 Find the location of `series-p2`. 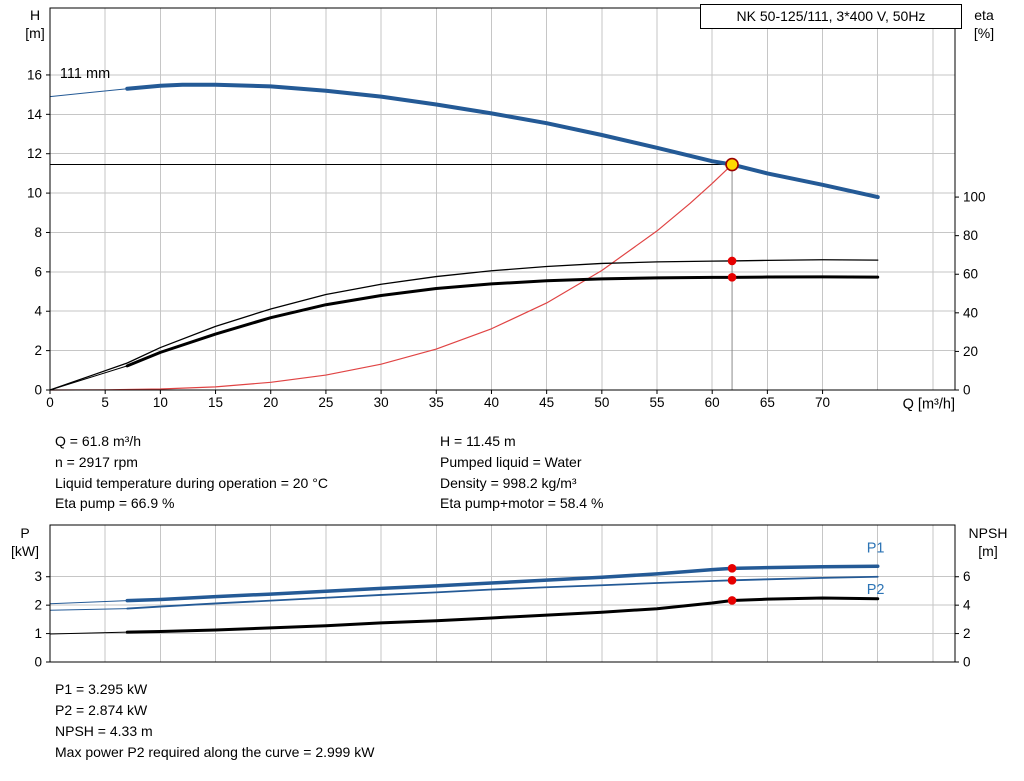

series-p2 is located at coordinates (502, 592).